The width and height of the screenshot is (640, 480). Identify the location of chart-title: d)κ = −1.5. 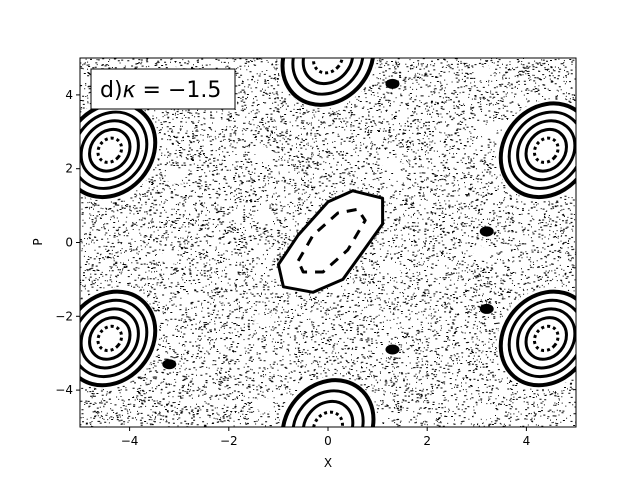
(160, 90).